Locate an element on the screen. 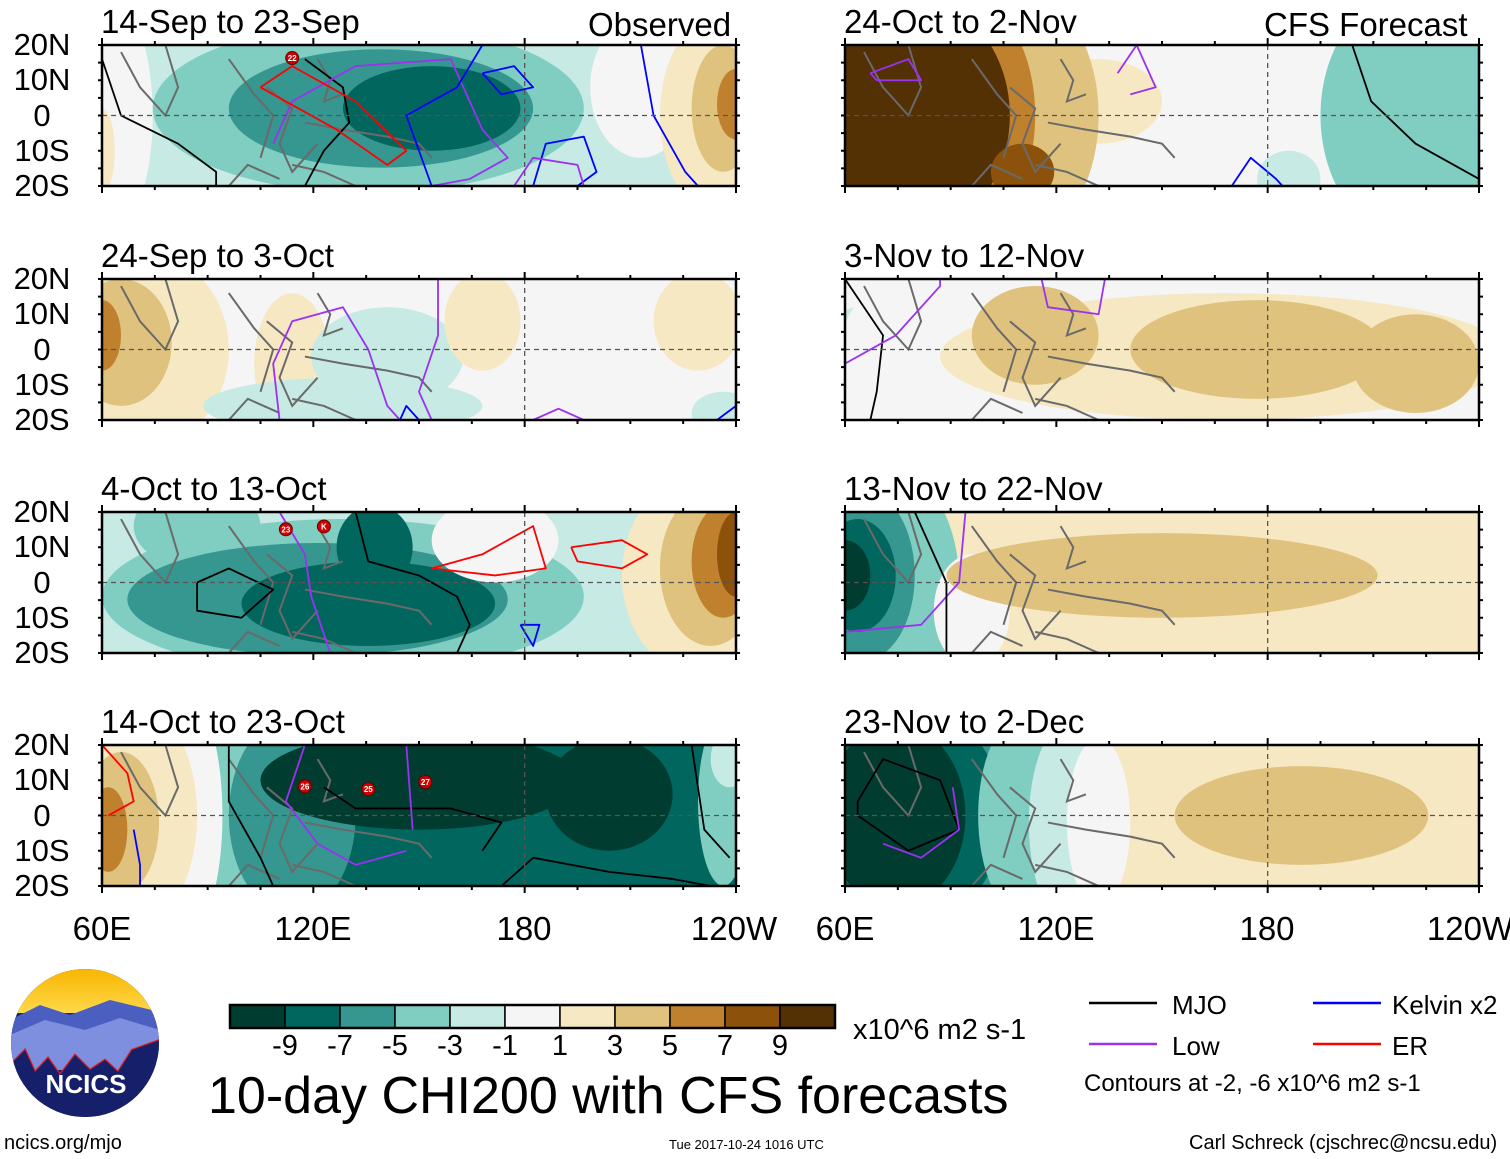  map-panel-3: 23 K is located at coordinates (419, 582).